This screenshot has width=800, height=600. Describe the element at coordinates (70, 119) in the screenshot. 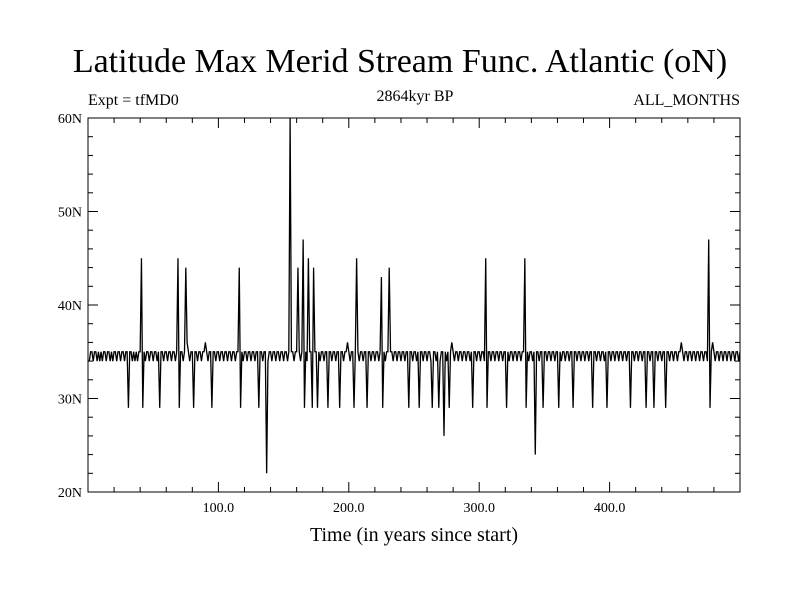

I see `y-tick-label: 60N` at that location.